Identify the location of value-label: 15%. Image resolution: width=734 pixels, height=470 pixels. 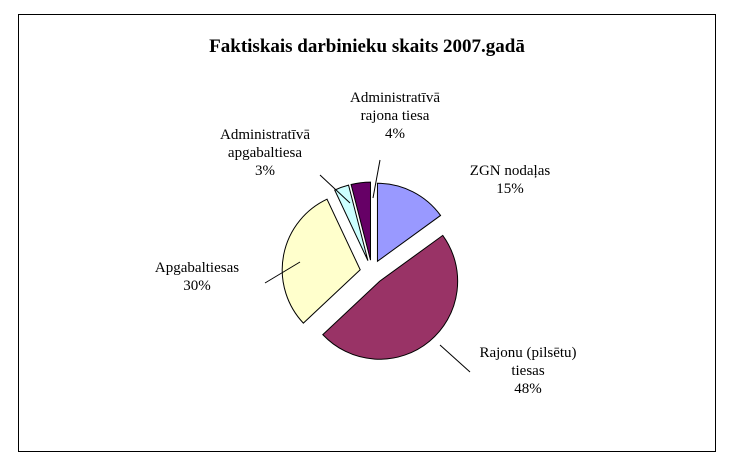
(510, 189).